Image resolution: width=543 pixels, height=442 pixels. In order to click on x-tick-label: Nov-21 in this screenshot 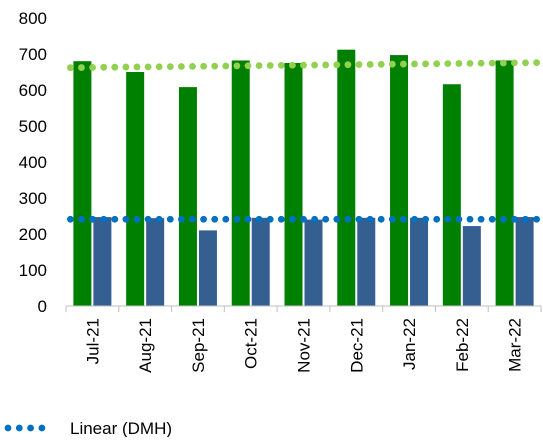, I will do `click(304, 345)`.